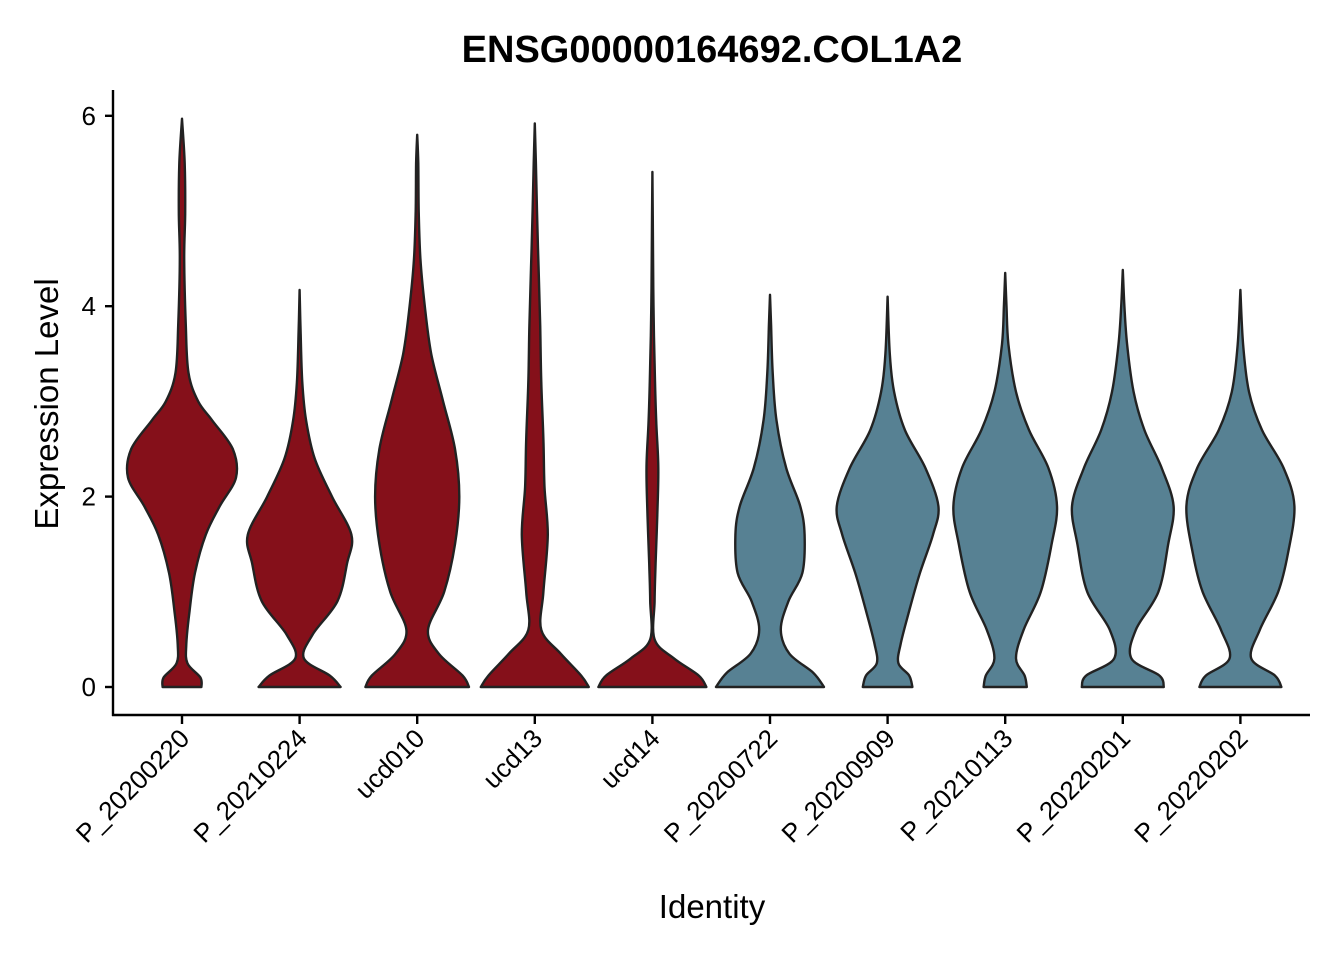 This screenshot has width=1344, height=960. I want to click on violin-ucd14, so click(652, 429).